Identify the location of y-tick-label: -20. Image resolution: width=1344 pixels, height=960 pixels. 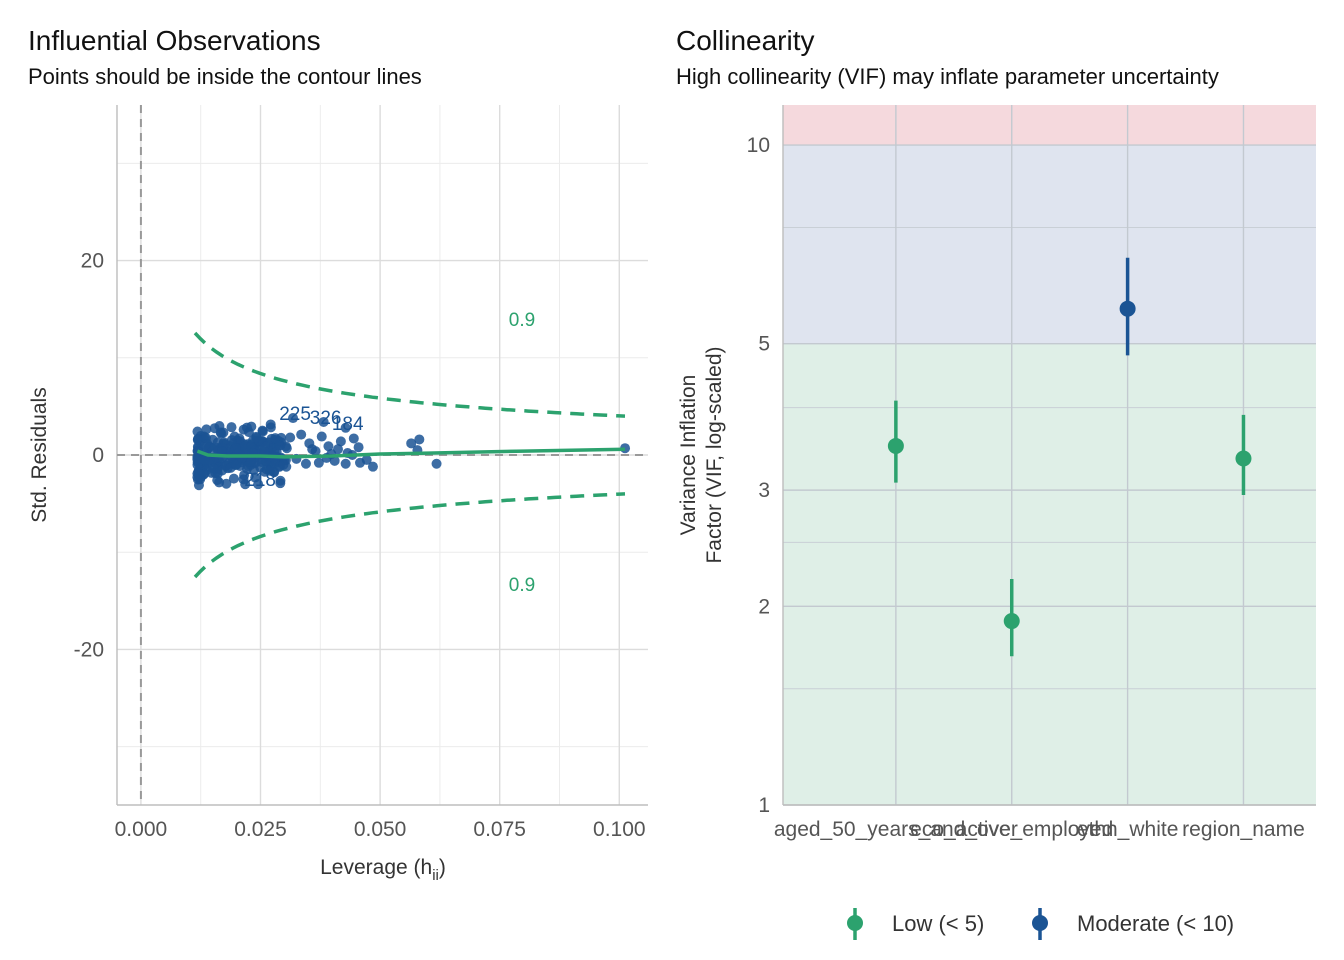
(89, 649).